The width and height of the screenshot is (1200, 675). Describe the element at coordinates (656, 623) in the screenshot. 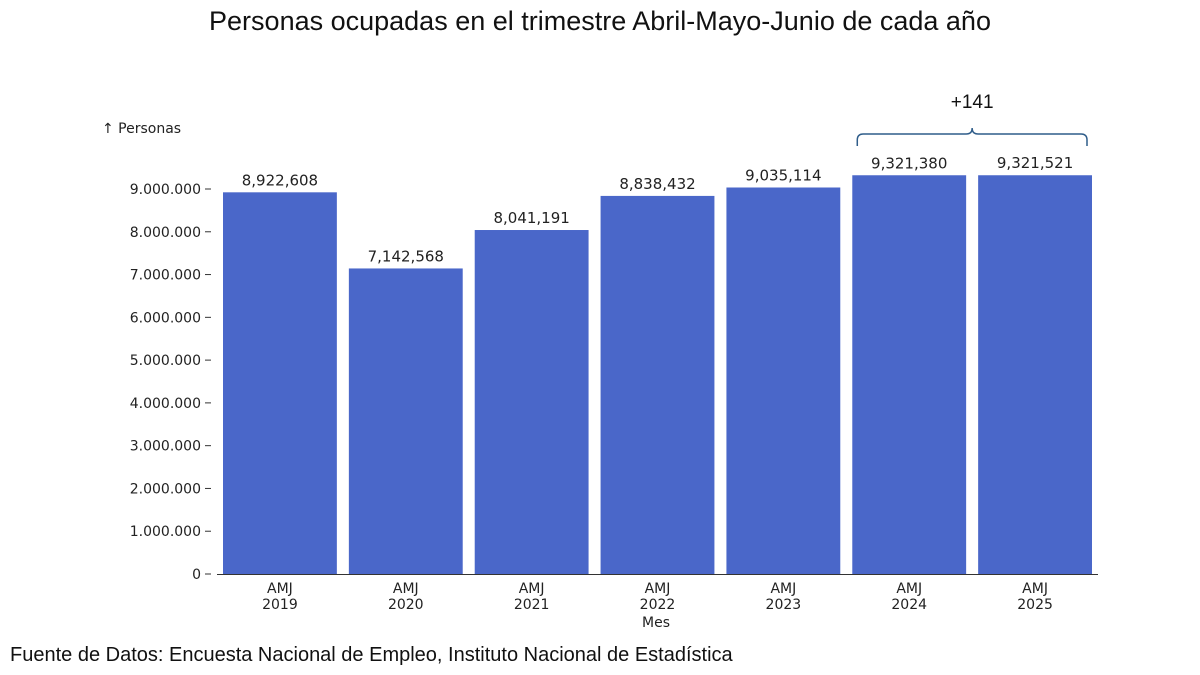

I see `x-axis-label: Mes` at that location.